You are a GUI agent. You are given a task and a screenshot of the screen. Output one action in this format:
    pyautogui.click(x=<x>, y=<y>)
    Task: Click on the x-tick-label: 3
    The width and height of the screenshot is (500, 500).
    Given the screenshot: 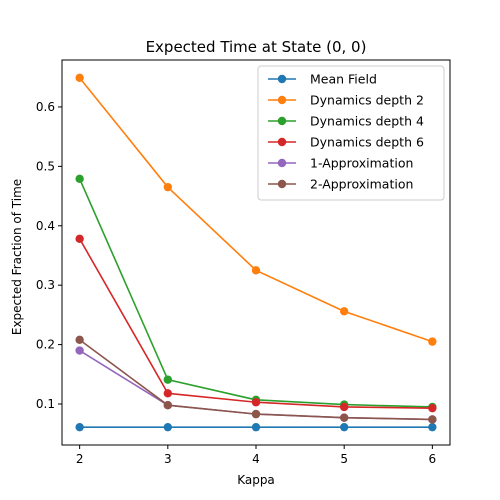 What is the action you would take?
    pyautogui.click(x=168, y=459)
    